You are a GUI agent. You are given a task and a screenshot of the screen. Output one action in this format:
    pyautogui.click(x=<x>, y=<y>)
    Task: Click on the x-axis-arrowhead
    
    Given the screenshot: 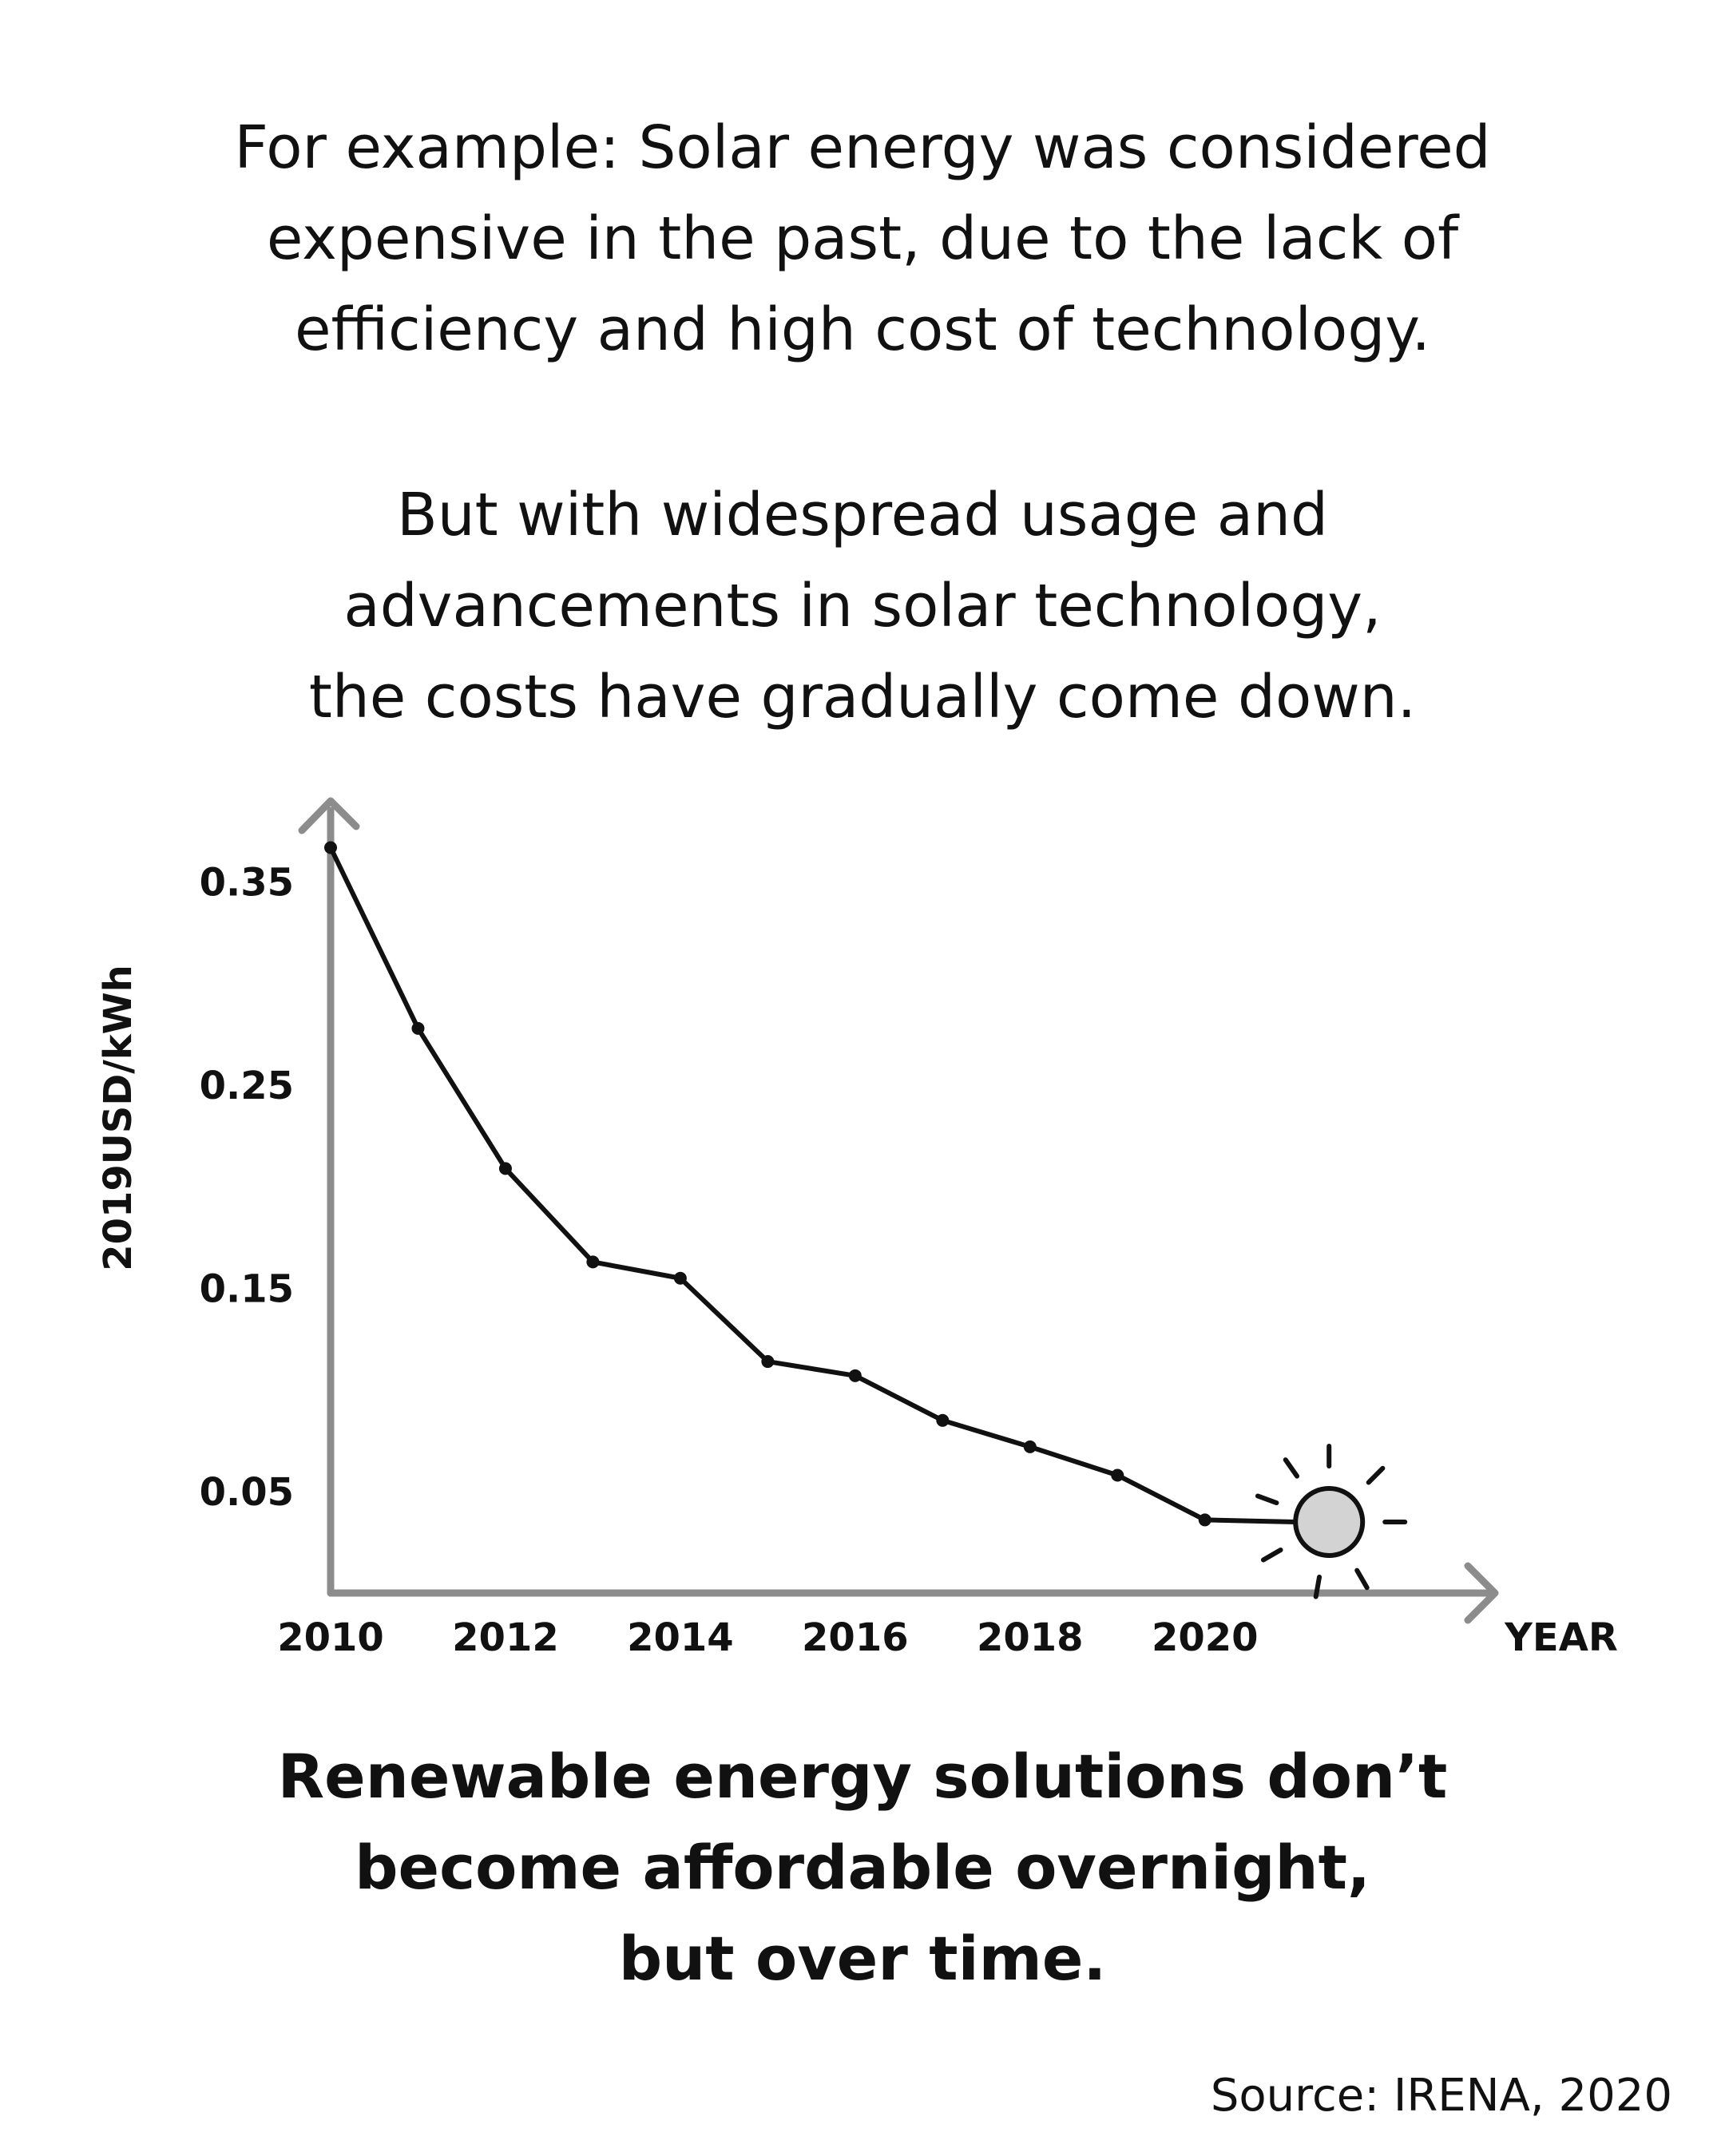 What is the action you would take?
    pyautogui.click(x=1482, y=1593)
    